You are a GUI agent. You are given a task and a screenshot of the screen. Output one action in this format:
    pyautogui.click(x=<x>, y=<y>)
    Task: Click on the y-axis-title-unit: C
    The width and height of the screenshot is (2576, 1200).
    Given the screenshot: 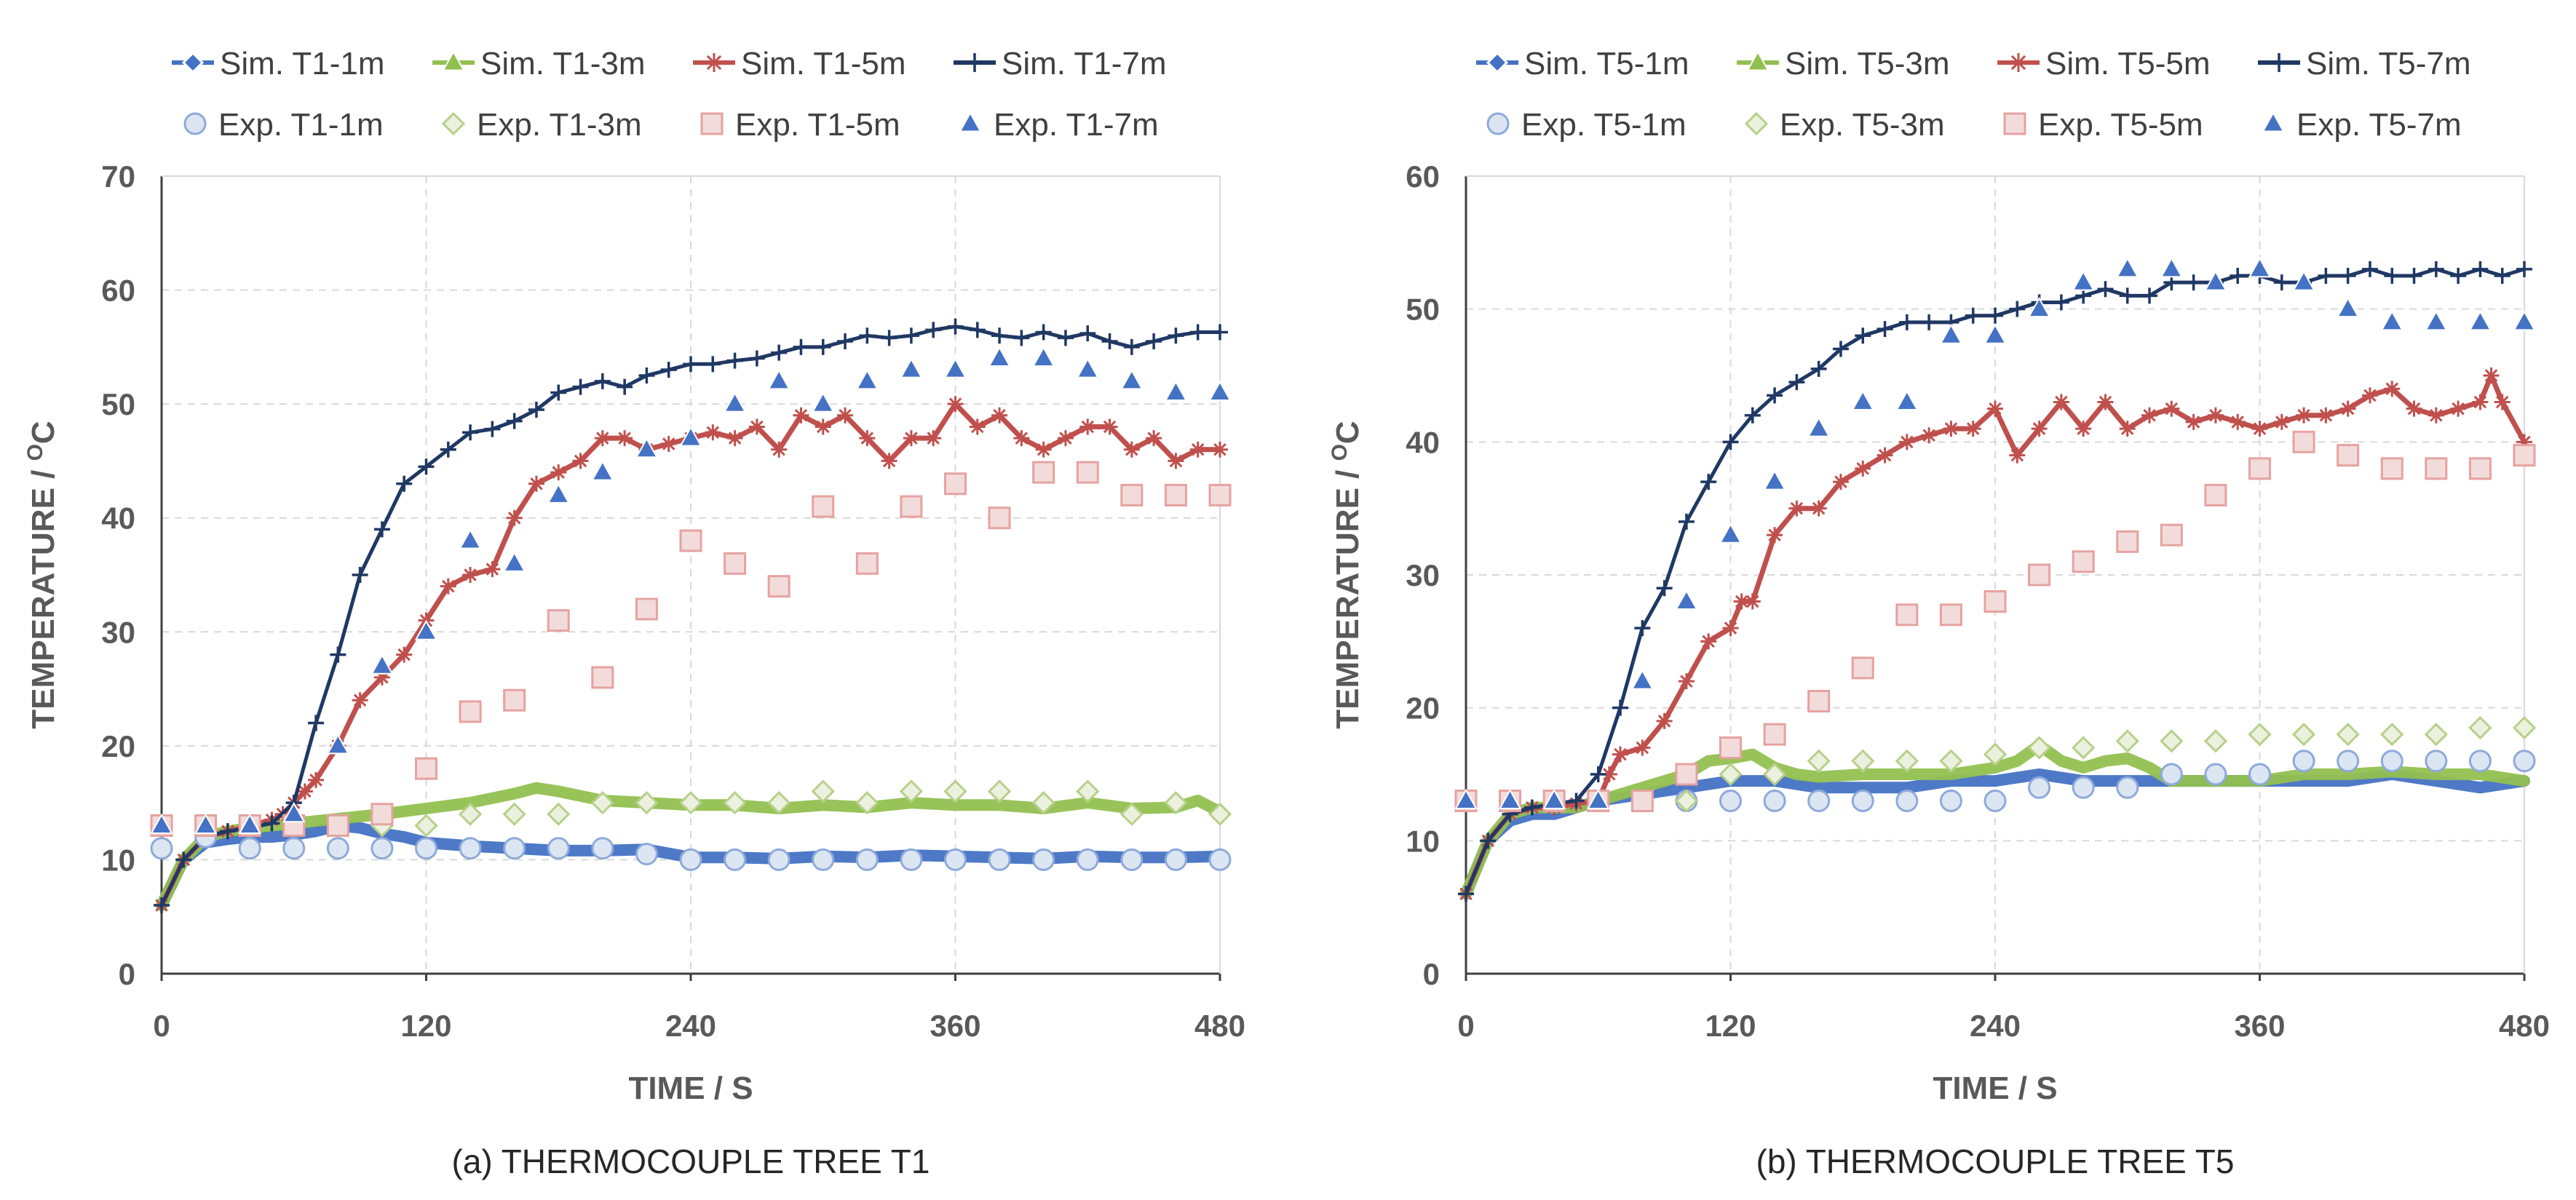 What is the action you would take?
    pyautogui.click(x=1348, y=432)
    